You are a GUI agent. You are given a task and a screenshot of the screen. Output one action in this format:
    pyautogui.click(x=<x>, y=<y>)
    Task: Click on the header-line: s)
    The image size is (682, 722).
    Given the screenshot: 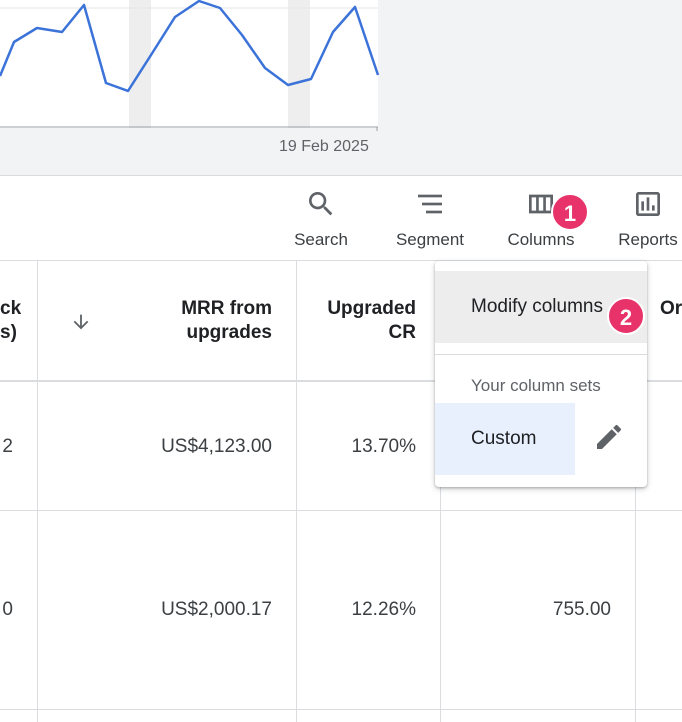 What is the action you would take?
    pyautogui.click(x=8, y=332)
    